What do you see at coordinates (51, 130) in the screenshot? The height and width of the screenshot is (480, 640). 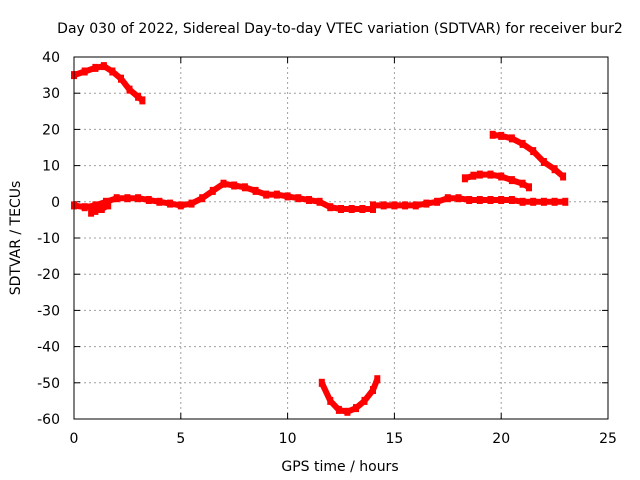 I see `y-tick-label: 20` at bounding box center [51, 130].